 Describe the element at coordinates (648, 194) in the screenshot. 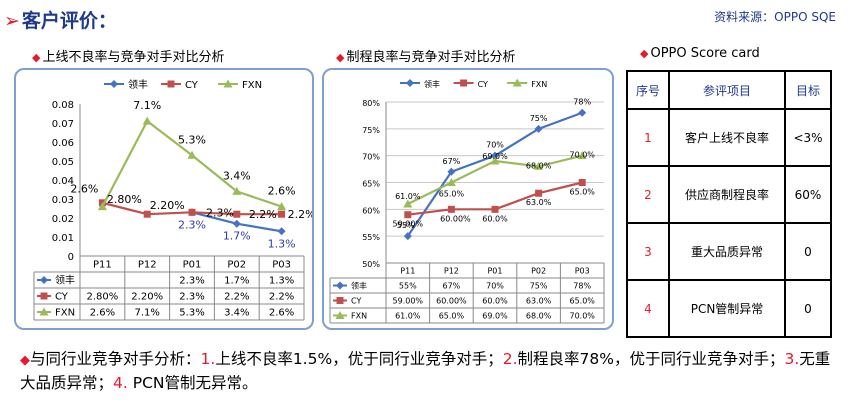

I see `row-no: 2` at that location.